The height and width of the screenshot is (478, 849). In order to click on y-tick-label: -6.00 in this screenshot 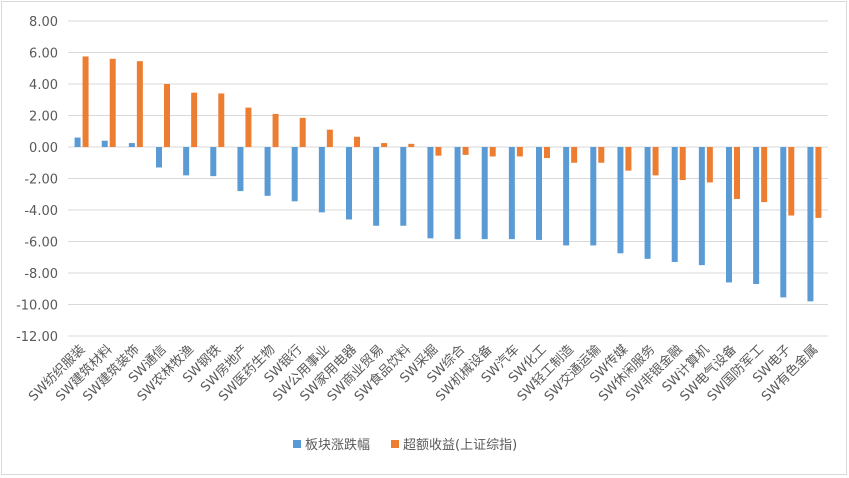, I will do `click(41, 243)`.